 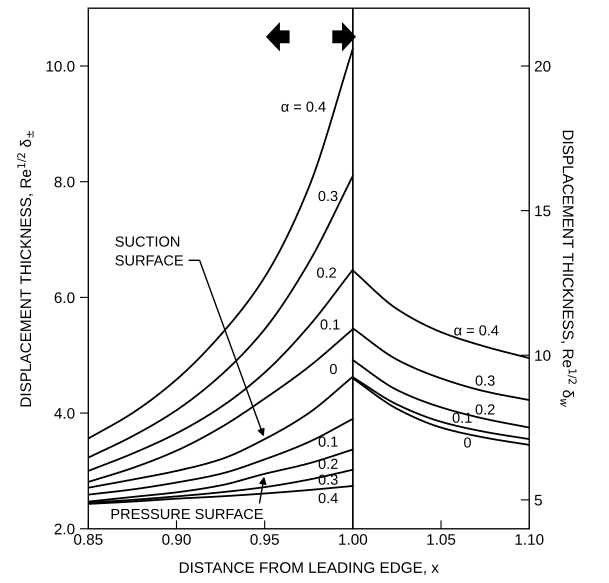 I want to click on x-tick-label: 0.95, so click(x=264, y=539).